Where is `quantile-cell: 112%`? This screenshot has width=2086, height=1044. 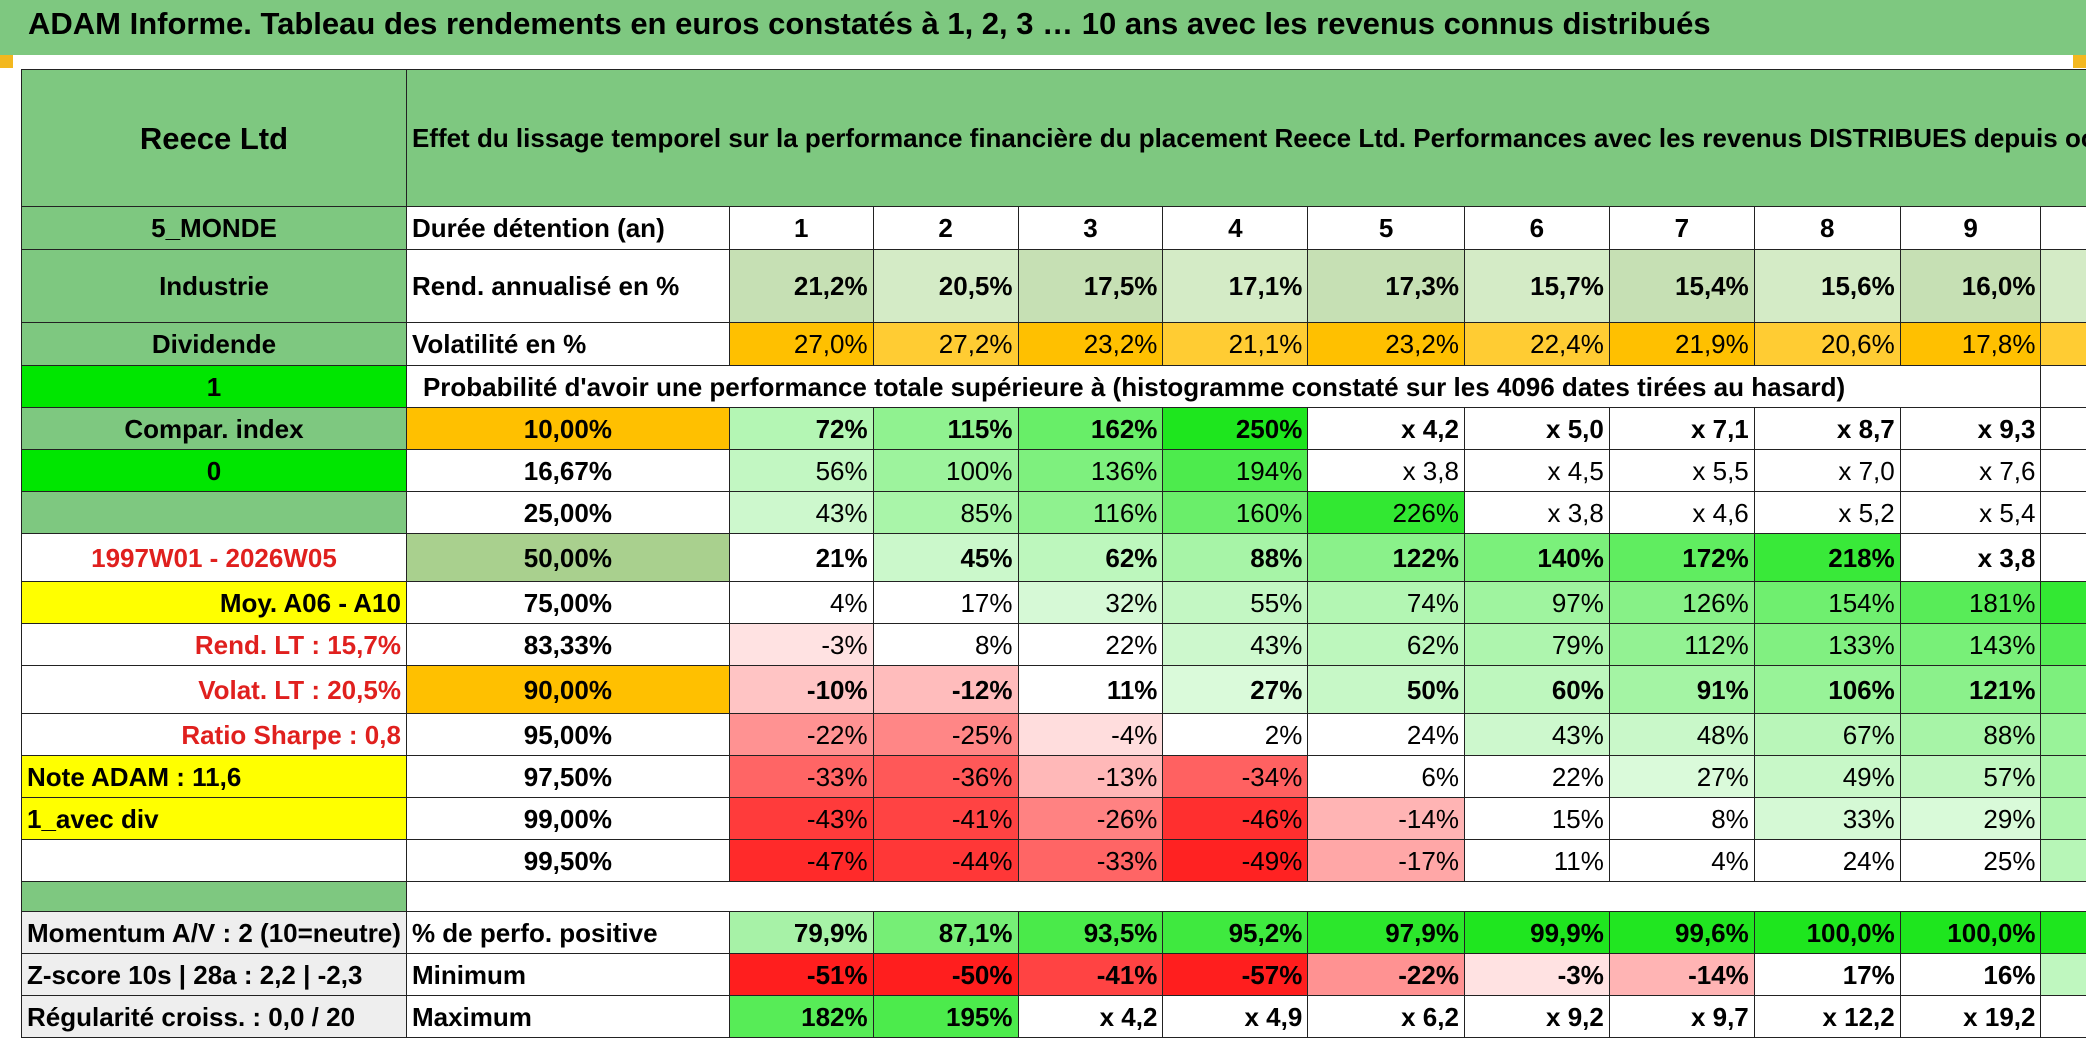 quantile-cell: 112% is located at coordinates (1681, 644).